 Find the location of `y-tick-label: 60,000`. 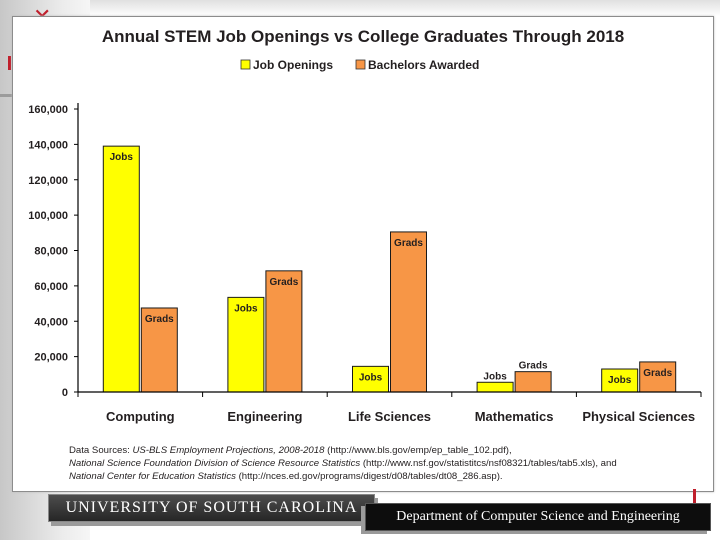

y-tick-label: 60,000 is located at coordinates (51, 287).